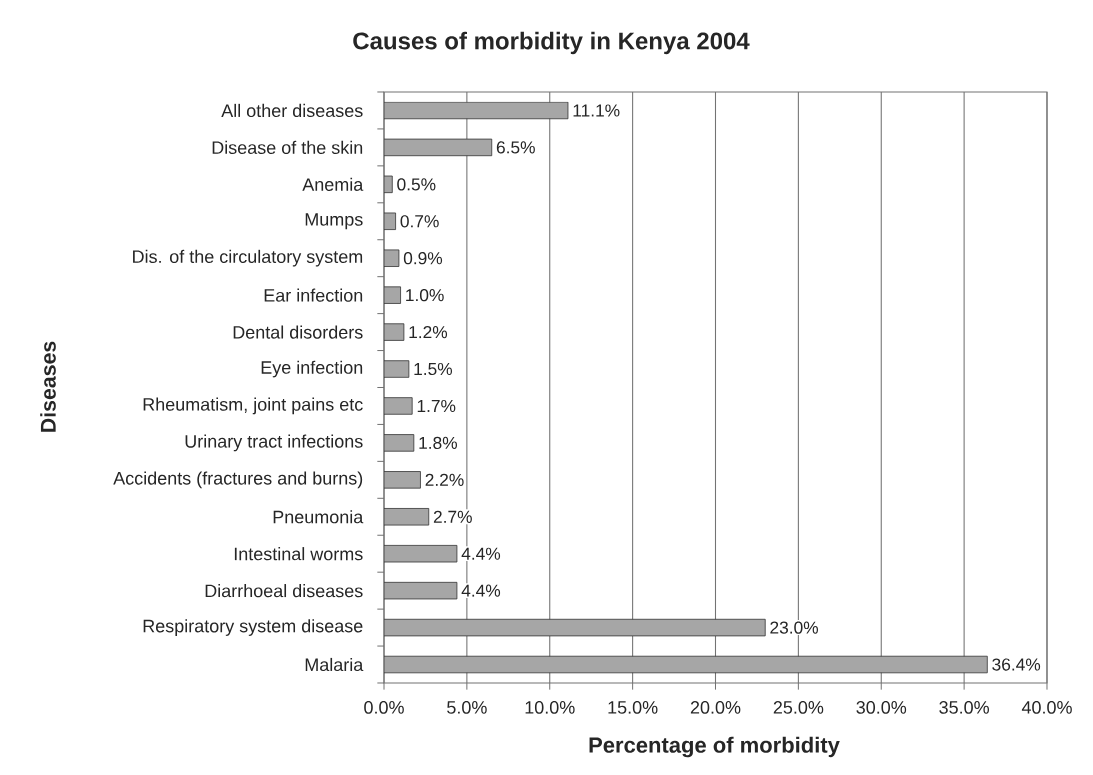 The image size is (1093, 775). What do you see at coordinates (312, 369) in the screenshot?
I see `y-tick-label: Eye infection` at bounding box center [312, 369].